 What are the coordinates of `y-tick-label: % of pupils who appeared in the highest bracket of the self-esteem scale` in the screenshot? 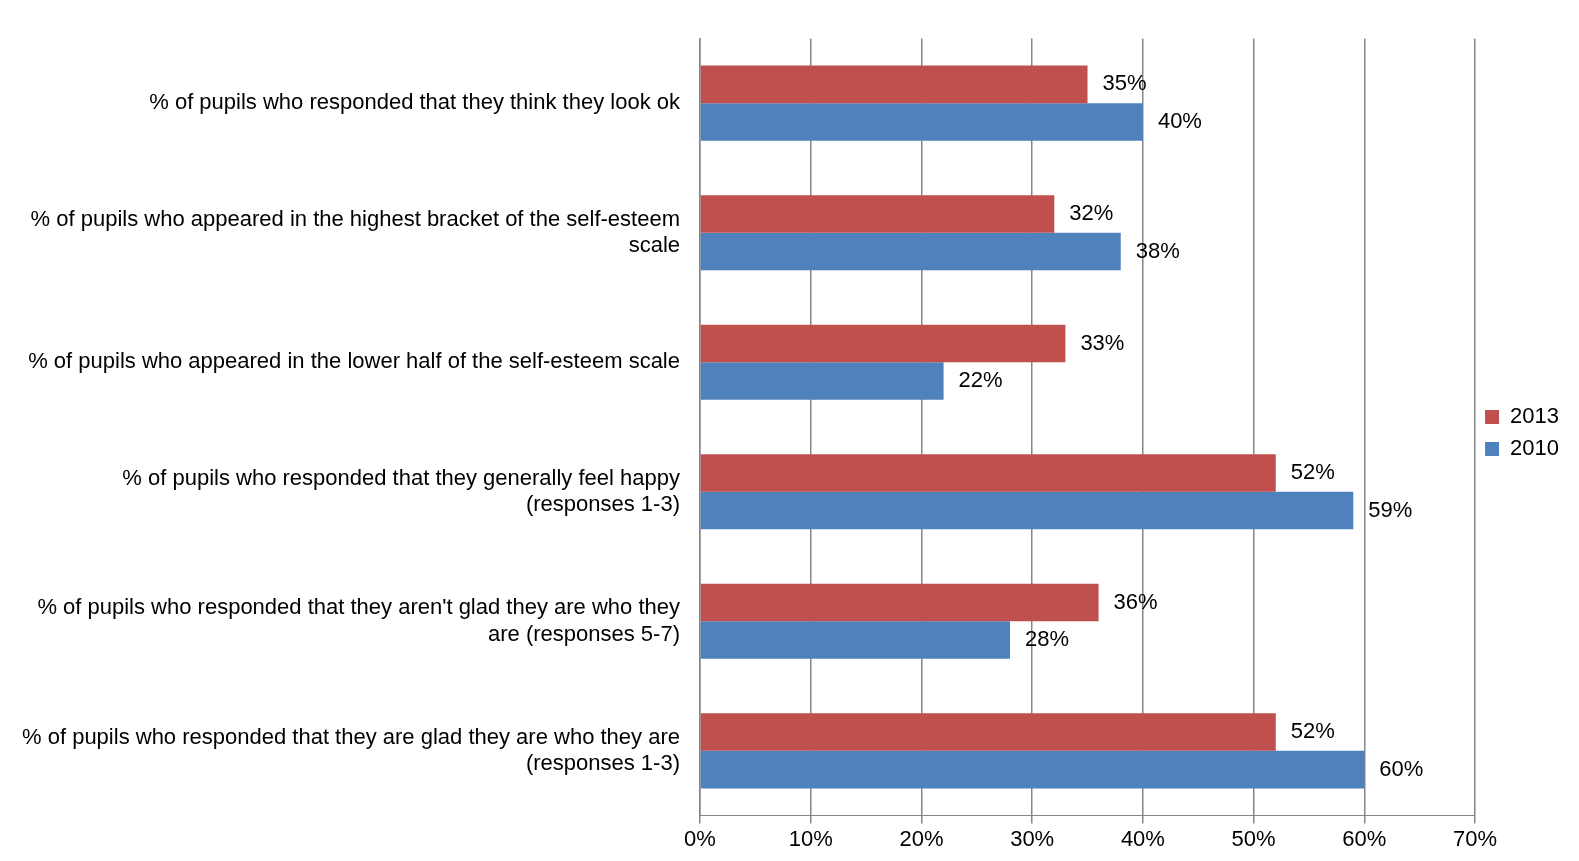 It's located at (355, 231).